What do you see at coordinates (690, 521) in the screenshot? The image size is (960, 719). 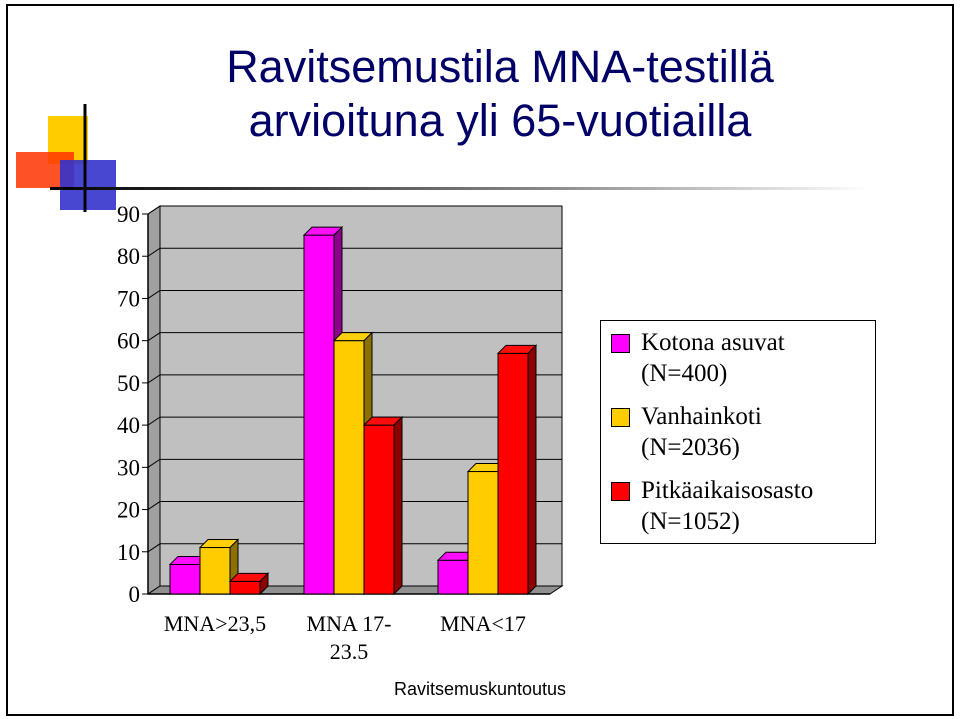 I see `legend-label-pitkaaikaisosasto-2: (N=1052)` at bounding box center [690, 521].